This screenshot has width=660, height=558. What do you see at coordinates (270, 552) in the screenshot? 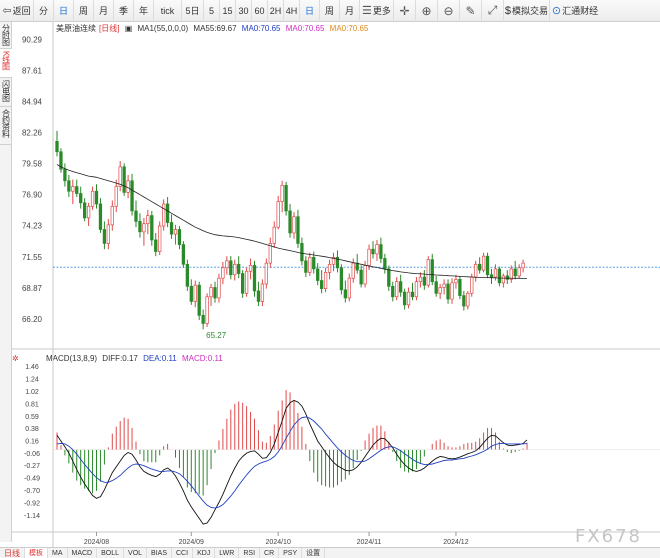
I see `indicator-tab-11: CR` at bounding box center [270, 552].